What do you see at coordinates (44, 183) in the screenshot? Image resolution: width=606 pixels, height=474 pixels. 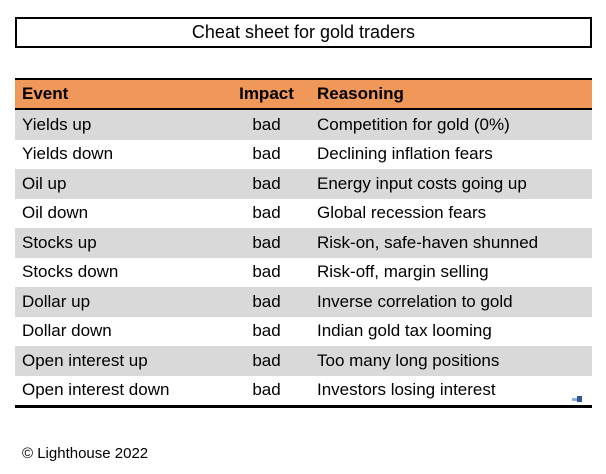 I see `event-cell: Oil up` at bounding box center [44, 183].